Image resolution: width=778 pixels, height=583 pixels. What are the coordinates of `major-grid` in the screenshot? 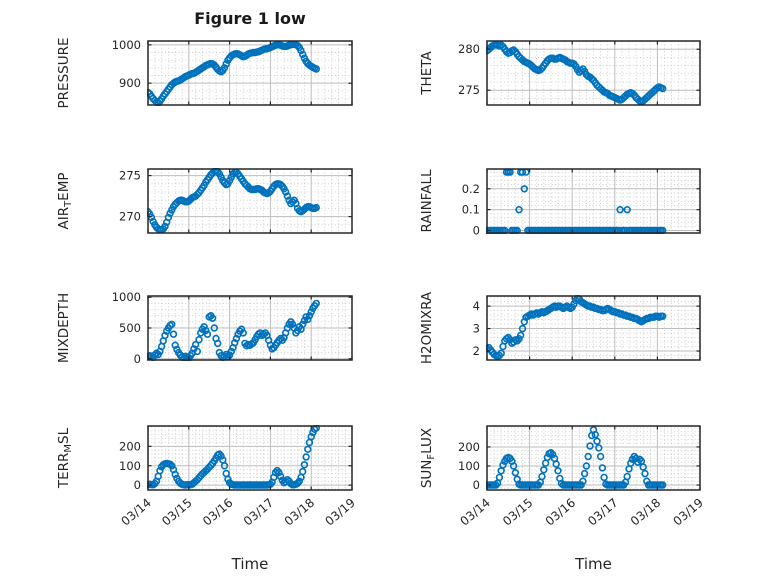 It's located at (250, 328).